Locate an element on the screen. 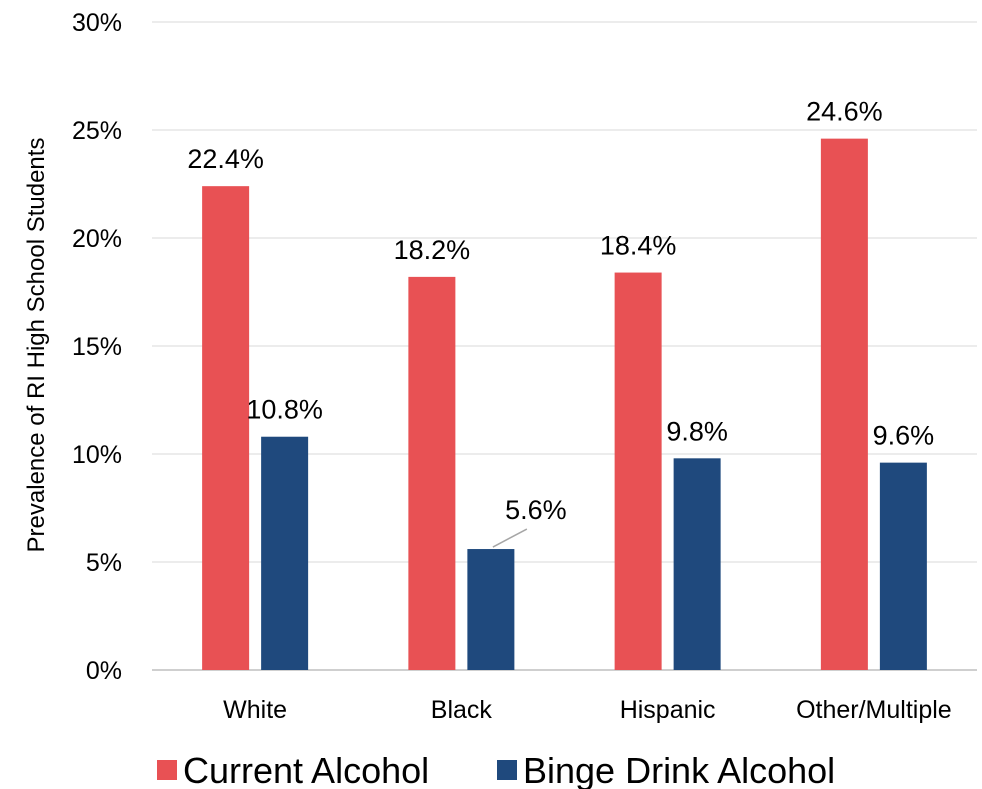 This screenshot has height=789, width=982. x-tick-label: Black is located at coordinates (462, 710).